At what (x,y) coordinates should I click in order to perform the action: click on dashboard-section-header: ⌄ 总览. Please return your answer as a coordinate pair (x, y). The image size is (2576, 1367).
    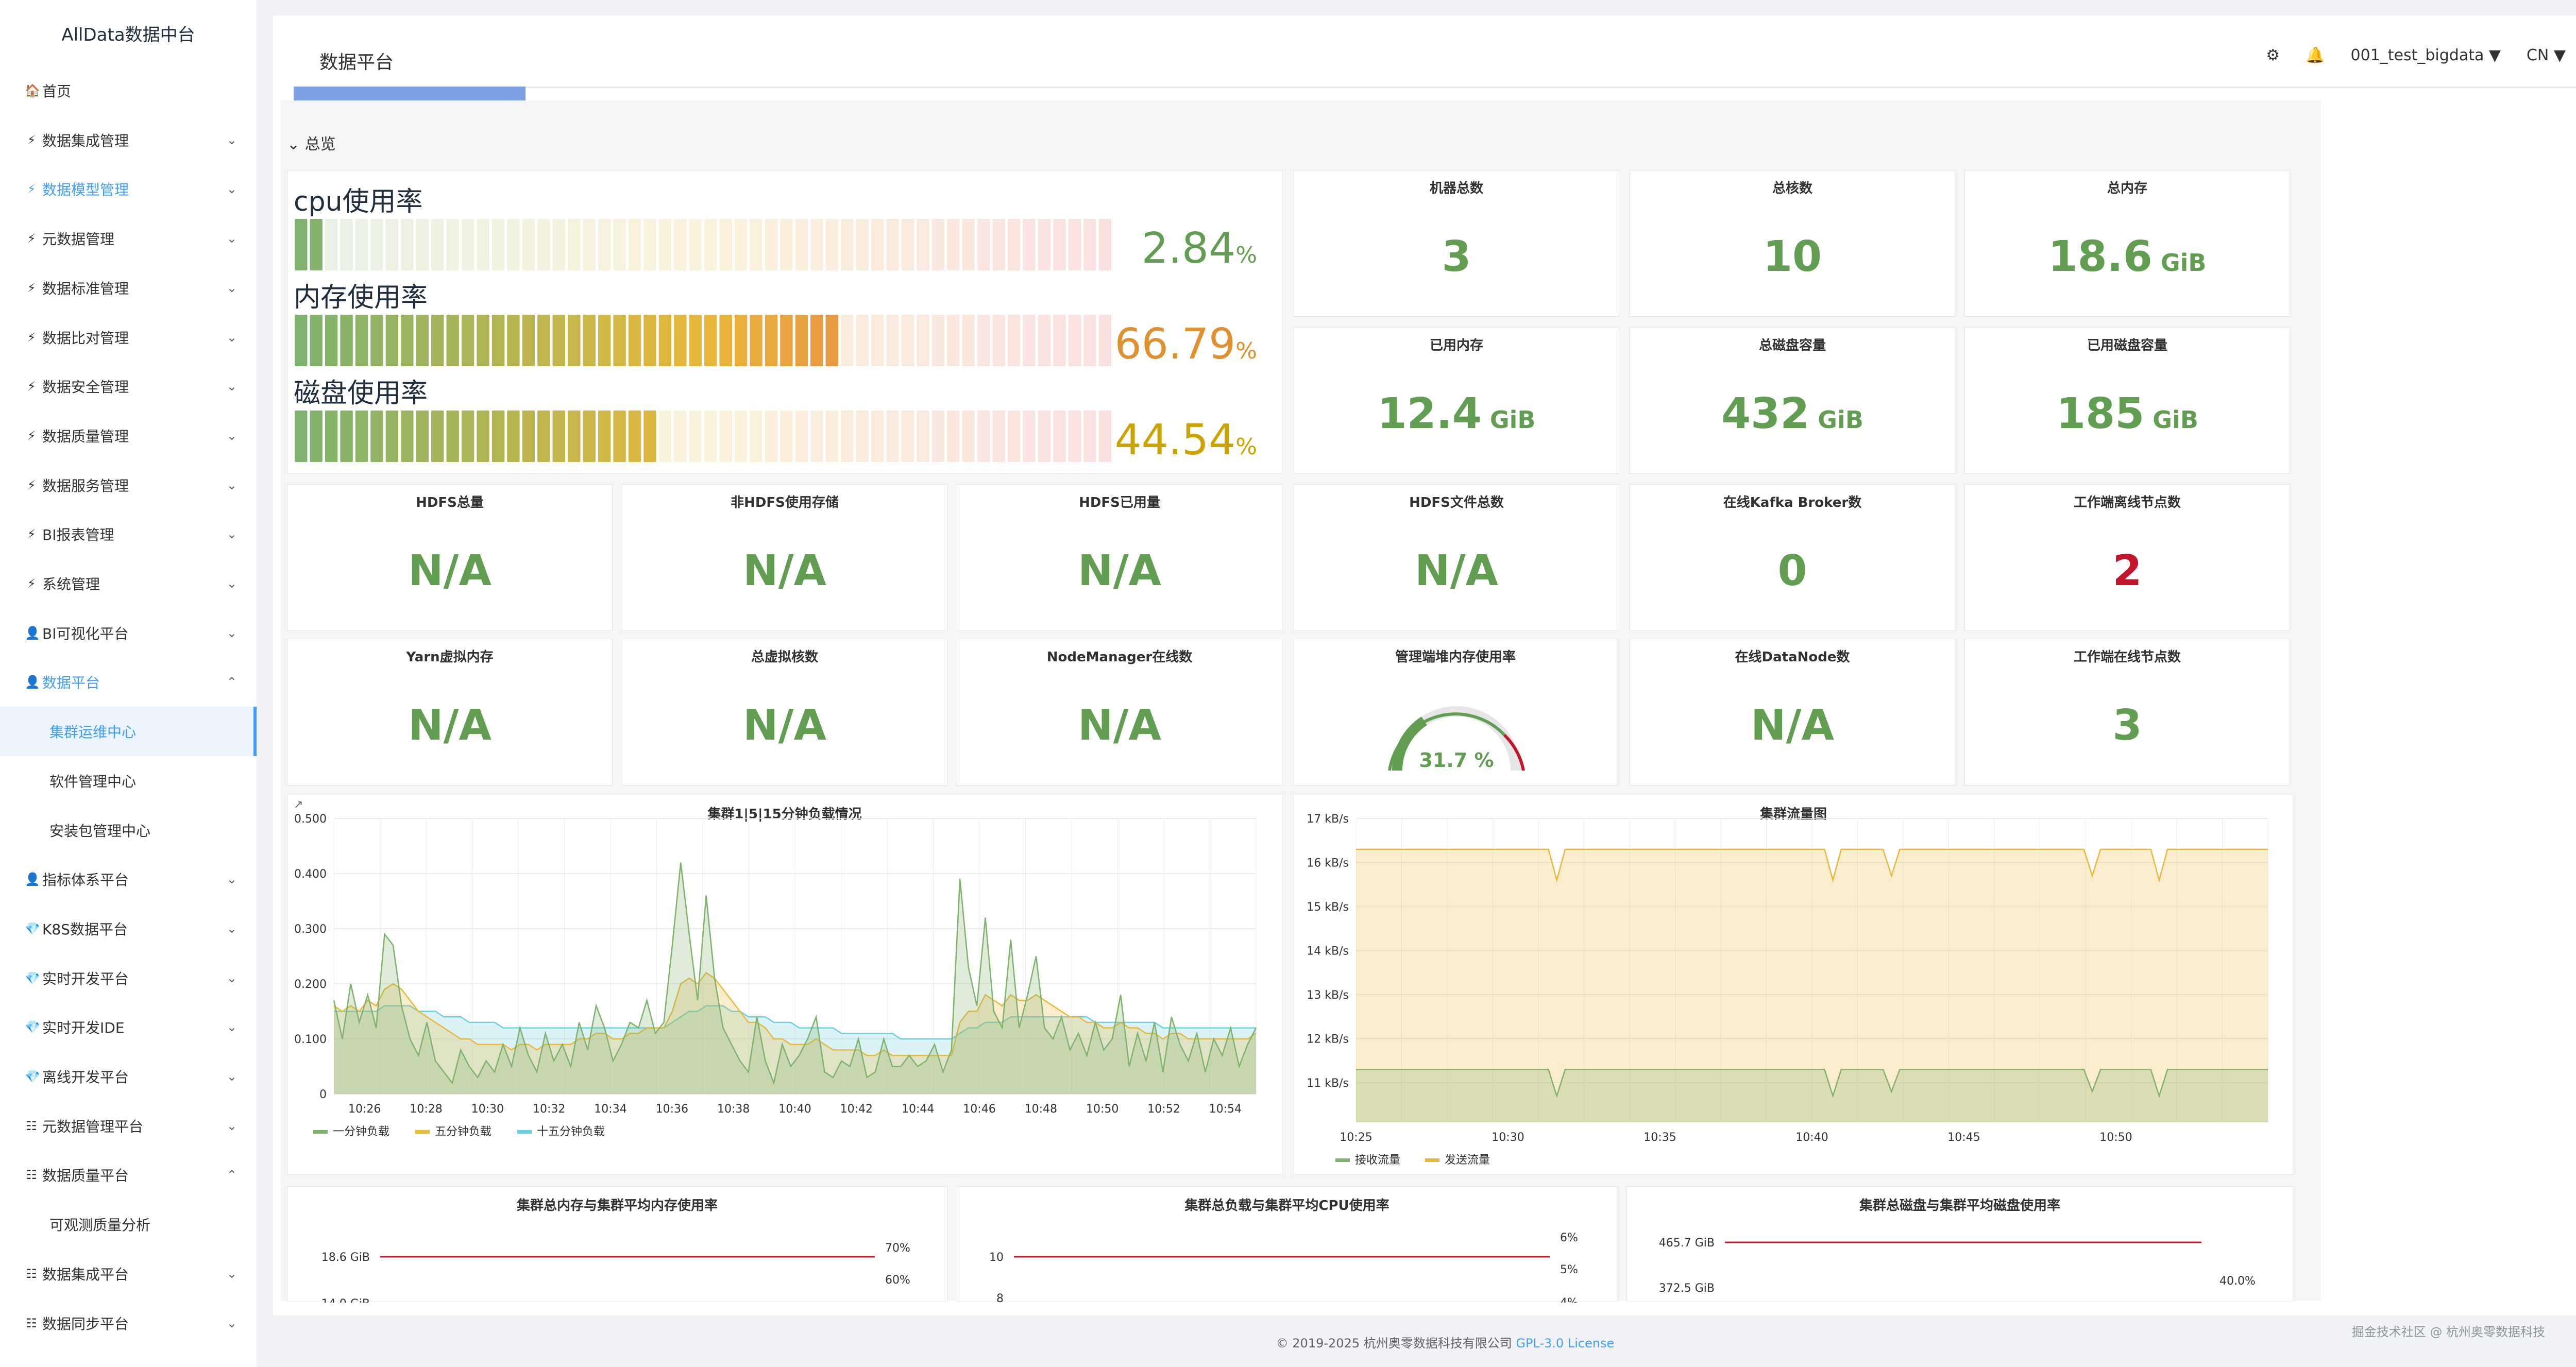
    Looking at the image, I should click on (311, 144).